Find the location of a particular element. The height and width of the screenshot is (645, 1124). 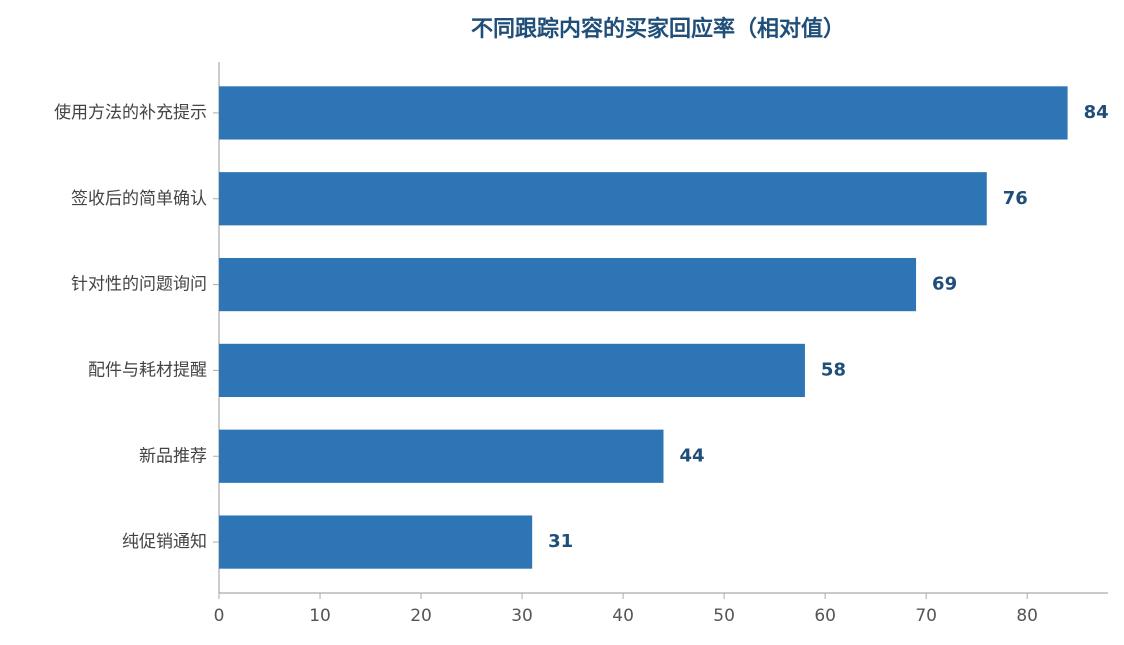

x-tick-label: 50 is located at coordinates (724, 616).